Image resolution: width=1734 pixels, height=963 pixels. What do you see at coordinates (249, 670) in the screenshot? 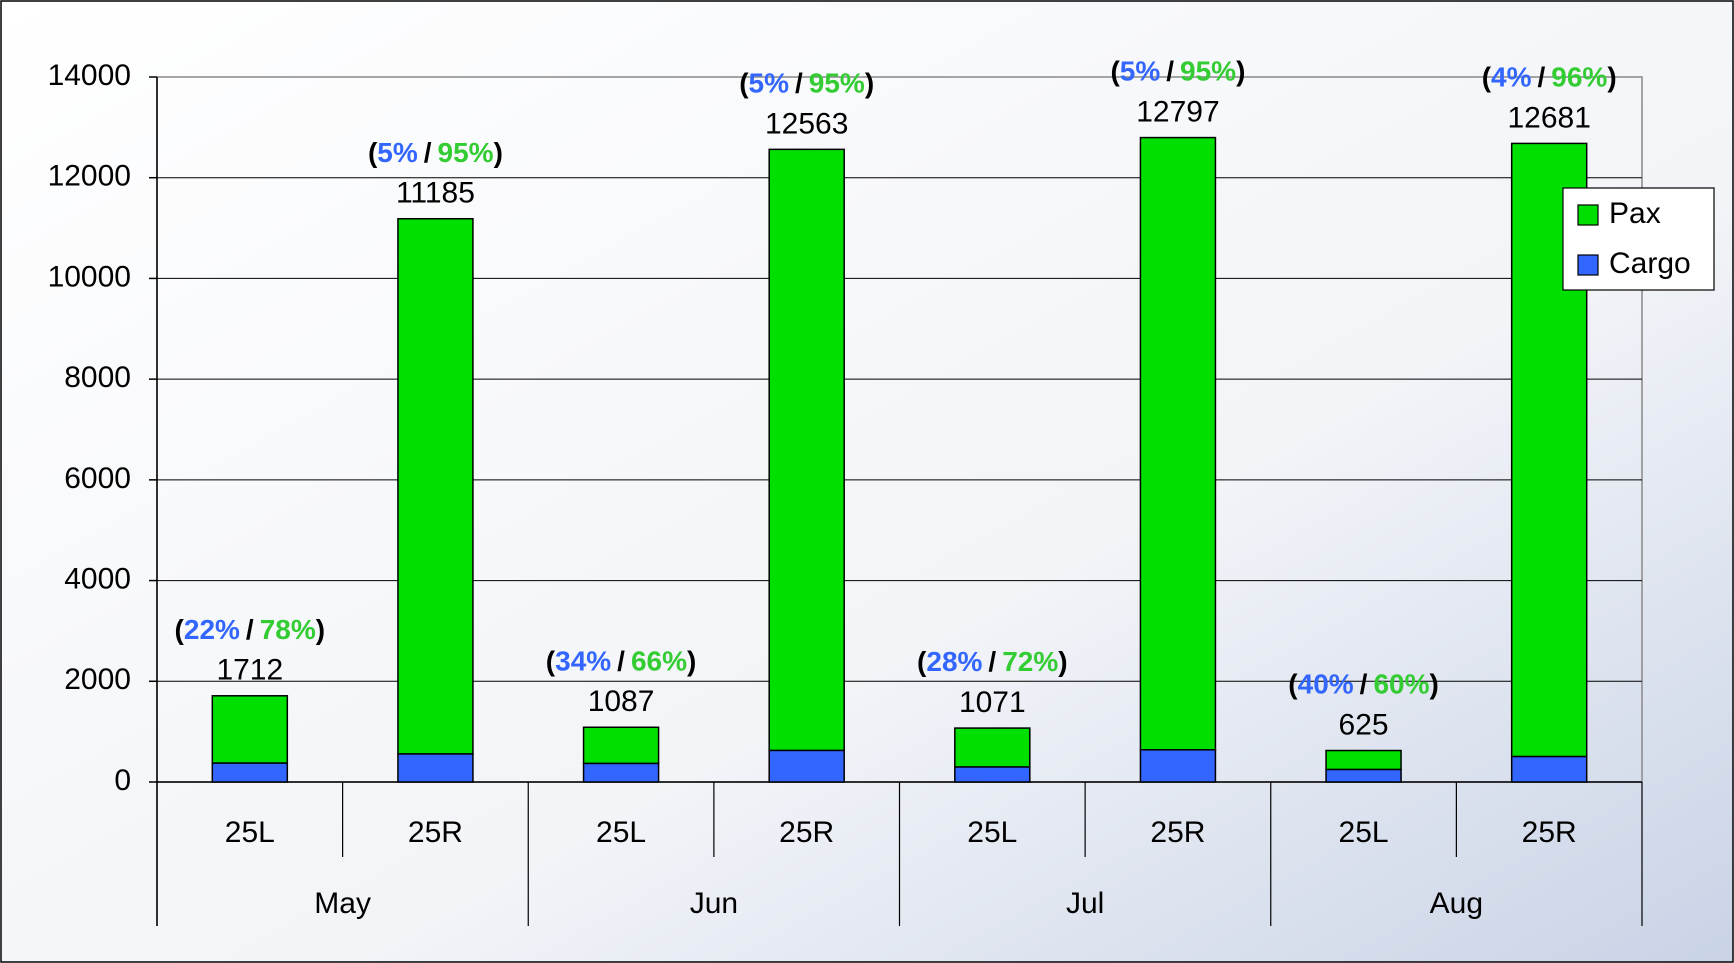
I see `total-label: 1712` at bounding box center [249, 670].